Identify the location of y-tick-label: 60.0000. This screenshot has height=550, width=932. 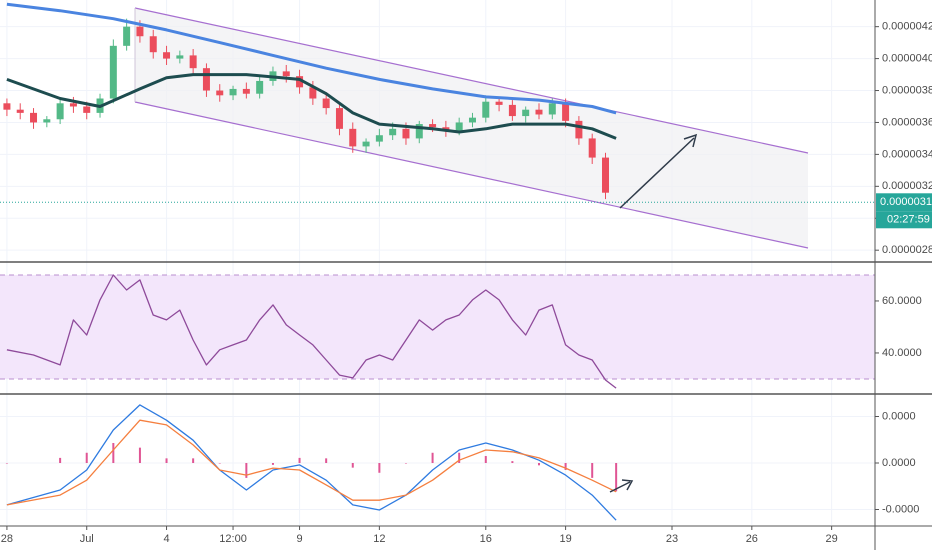
(902, 301).